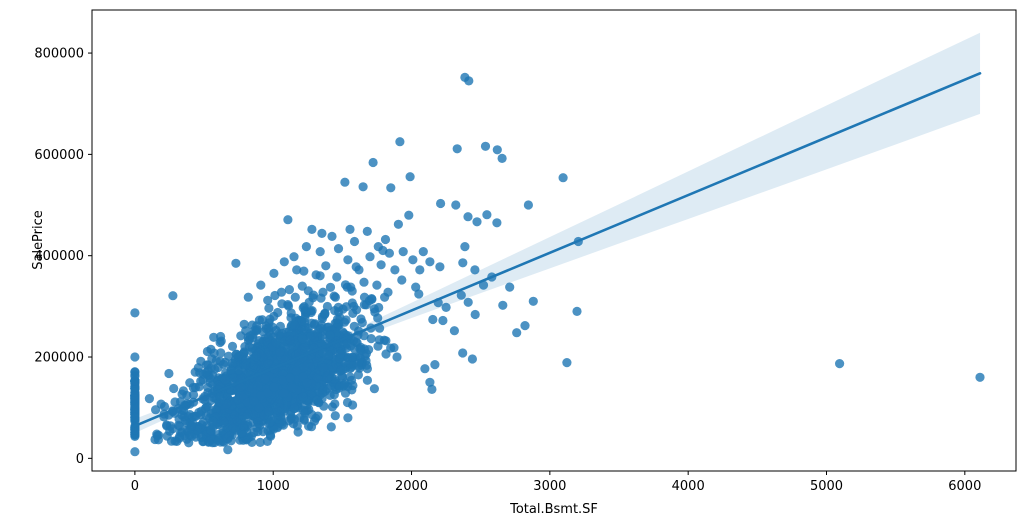  What do you see at coordinates (59, 54) in the screenshot?
I see `y-tick-label: 800000` at bounding box center [59, 54].